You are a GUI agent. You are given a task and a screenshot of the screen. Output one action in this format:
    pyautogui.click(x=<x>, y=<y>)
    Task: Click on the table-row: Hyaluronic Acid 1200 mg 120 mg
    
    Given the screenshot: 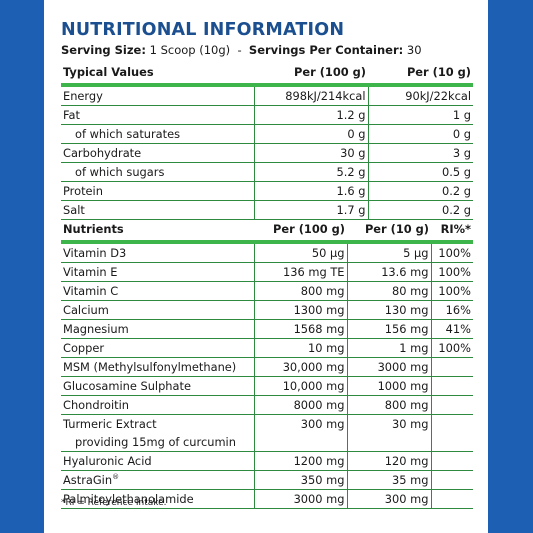 What is the action you would take?
    pyautogui.click(x=267, y=461)
    